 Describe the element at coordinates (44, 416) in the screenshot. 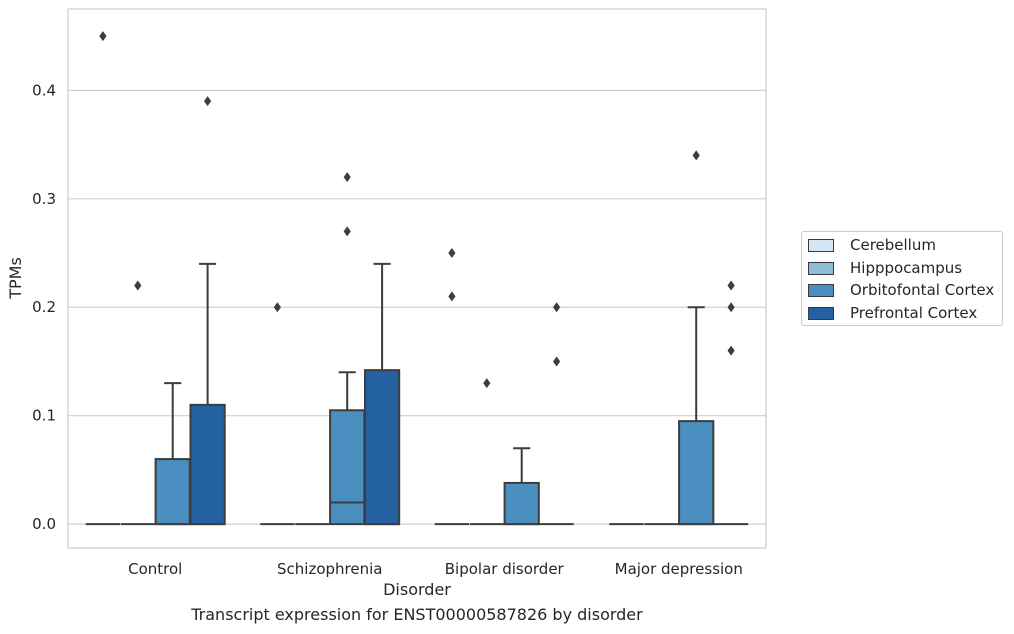

I see `y-tick-label: 0.1` at that location.